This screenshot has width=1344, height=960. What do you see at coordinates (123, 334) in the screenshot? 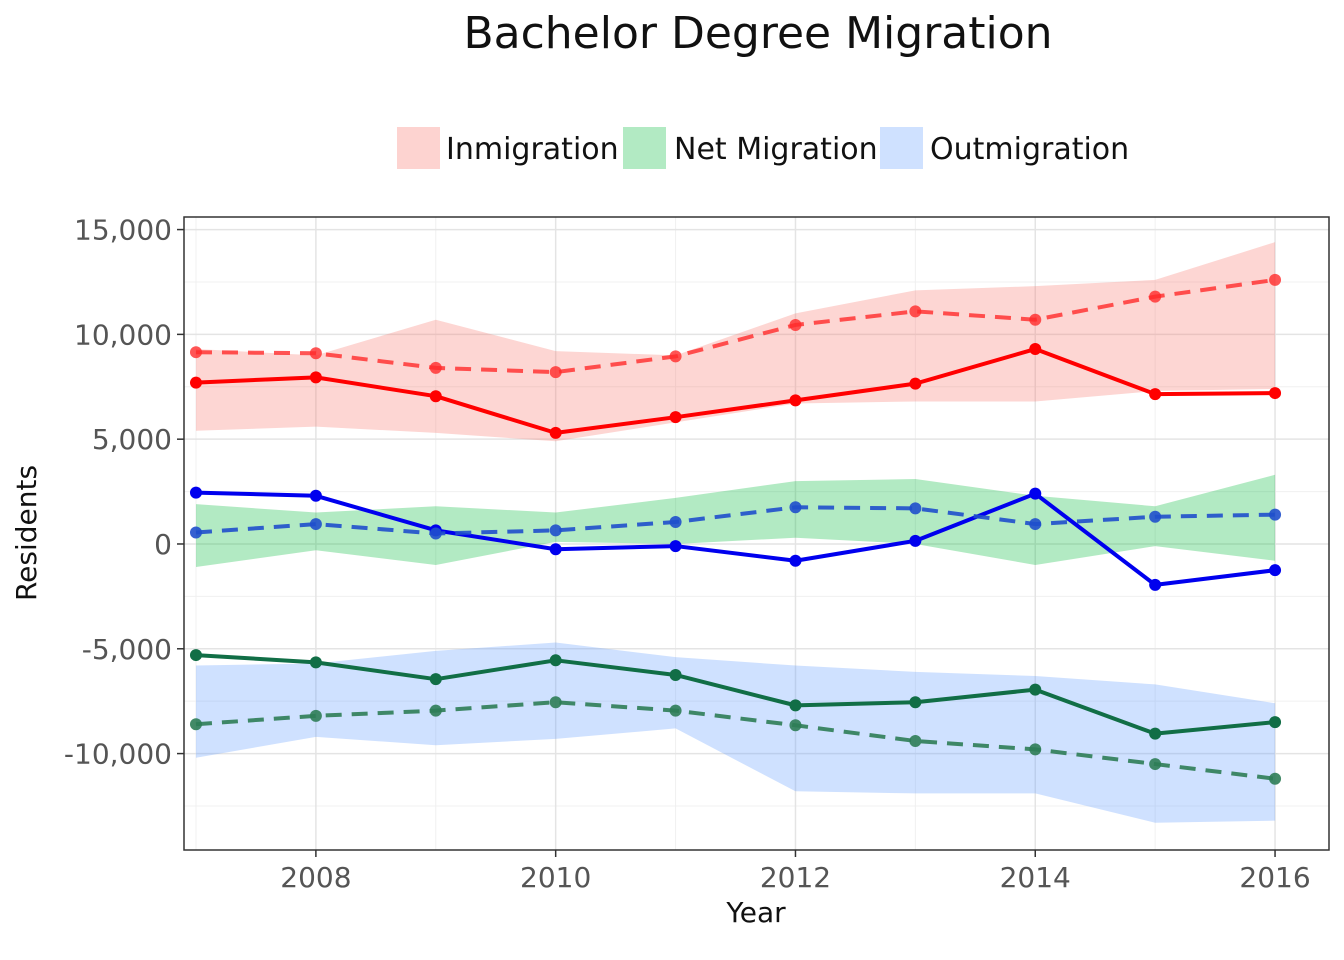
I see `y-tick-label: 10,000` at bounding box center [123, 334].